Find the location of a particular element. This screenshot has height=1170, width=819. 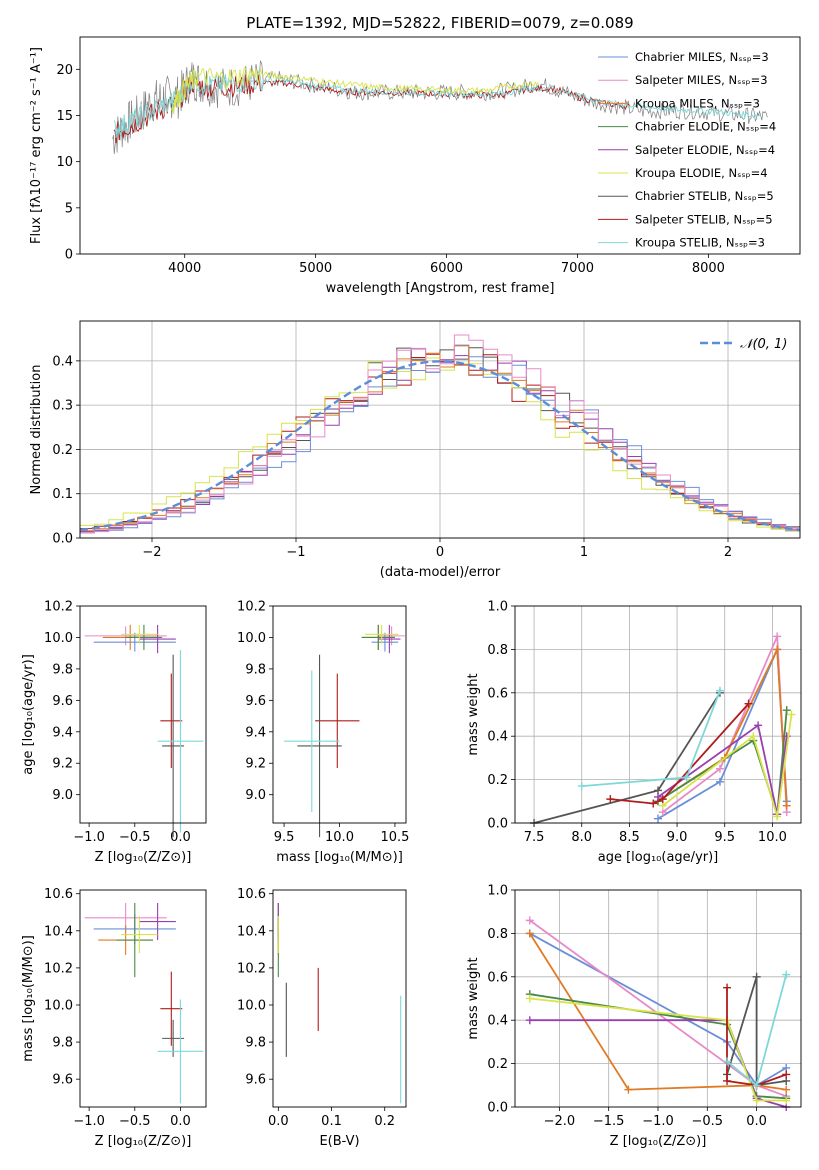

legend-label: Salpeter MILES, Nₛₛₚ=3 is located at coordinates (701, 80).